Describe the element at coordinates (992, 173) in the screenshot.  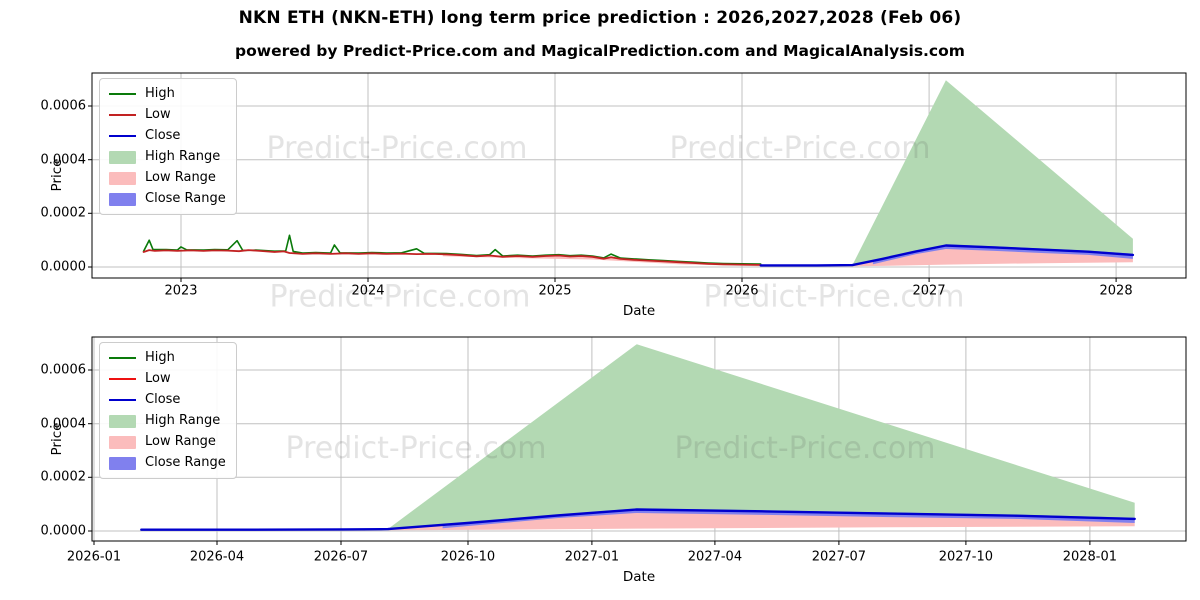
I see `high-range-area` at that location.